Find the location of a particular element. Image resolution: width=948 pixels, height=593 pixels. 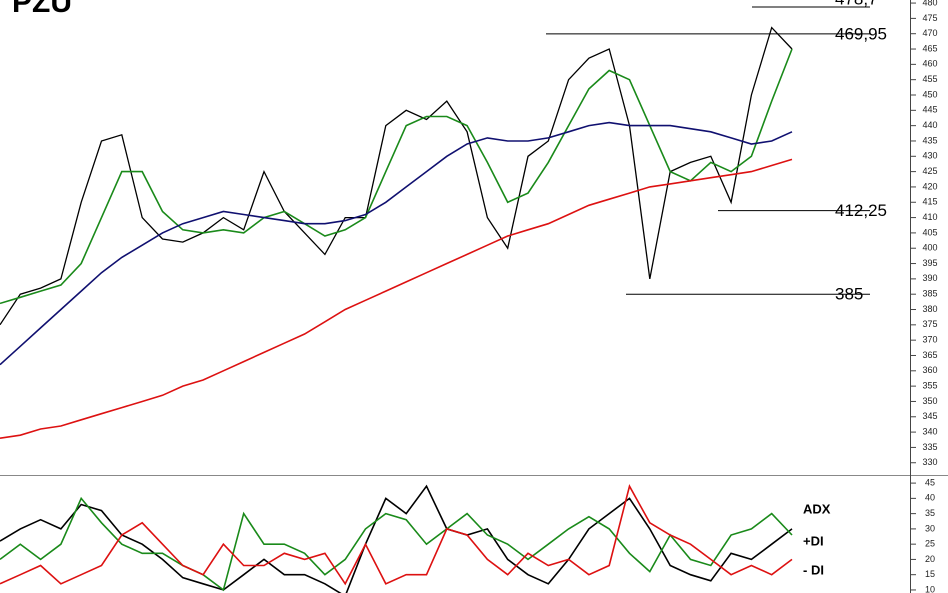

y-tick-label: 435 is located at coordinates (929, 140).